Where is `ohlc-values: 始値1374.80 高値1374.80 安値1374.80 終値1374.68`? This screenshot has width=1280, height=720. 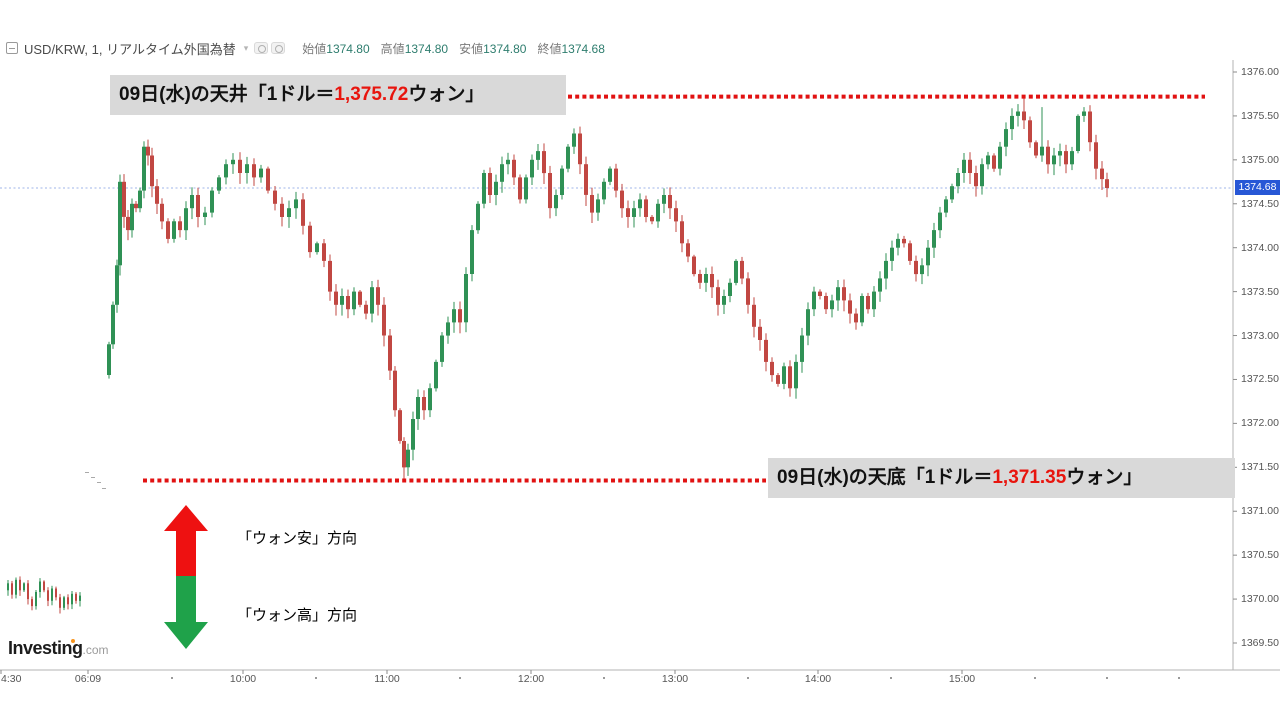 ohlc-values: 始値1374.80 高値1374.80 安値1374.80 終値1374.68 is located at coordinates (459, 48).